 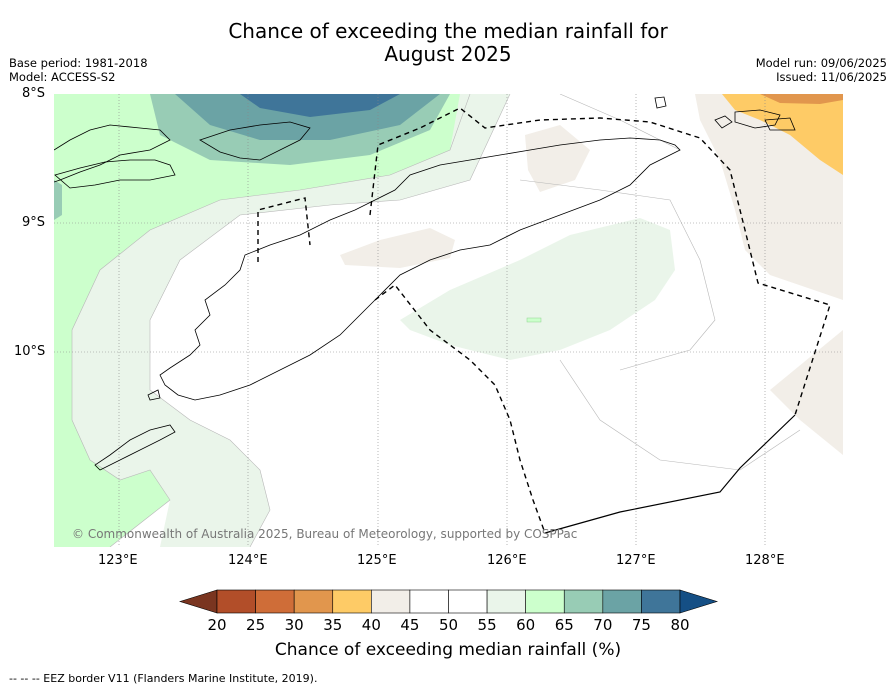 I want to click on lon-label-128e: 128°E, so click(x=765, y=560).